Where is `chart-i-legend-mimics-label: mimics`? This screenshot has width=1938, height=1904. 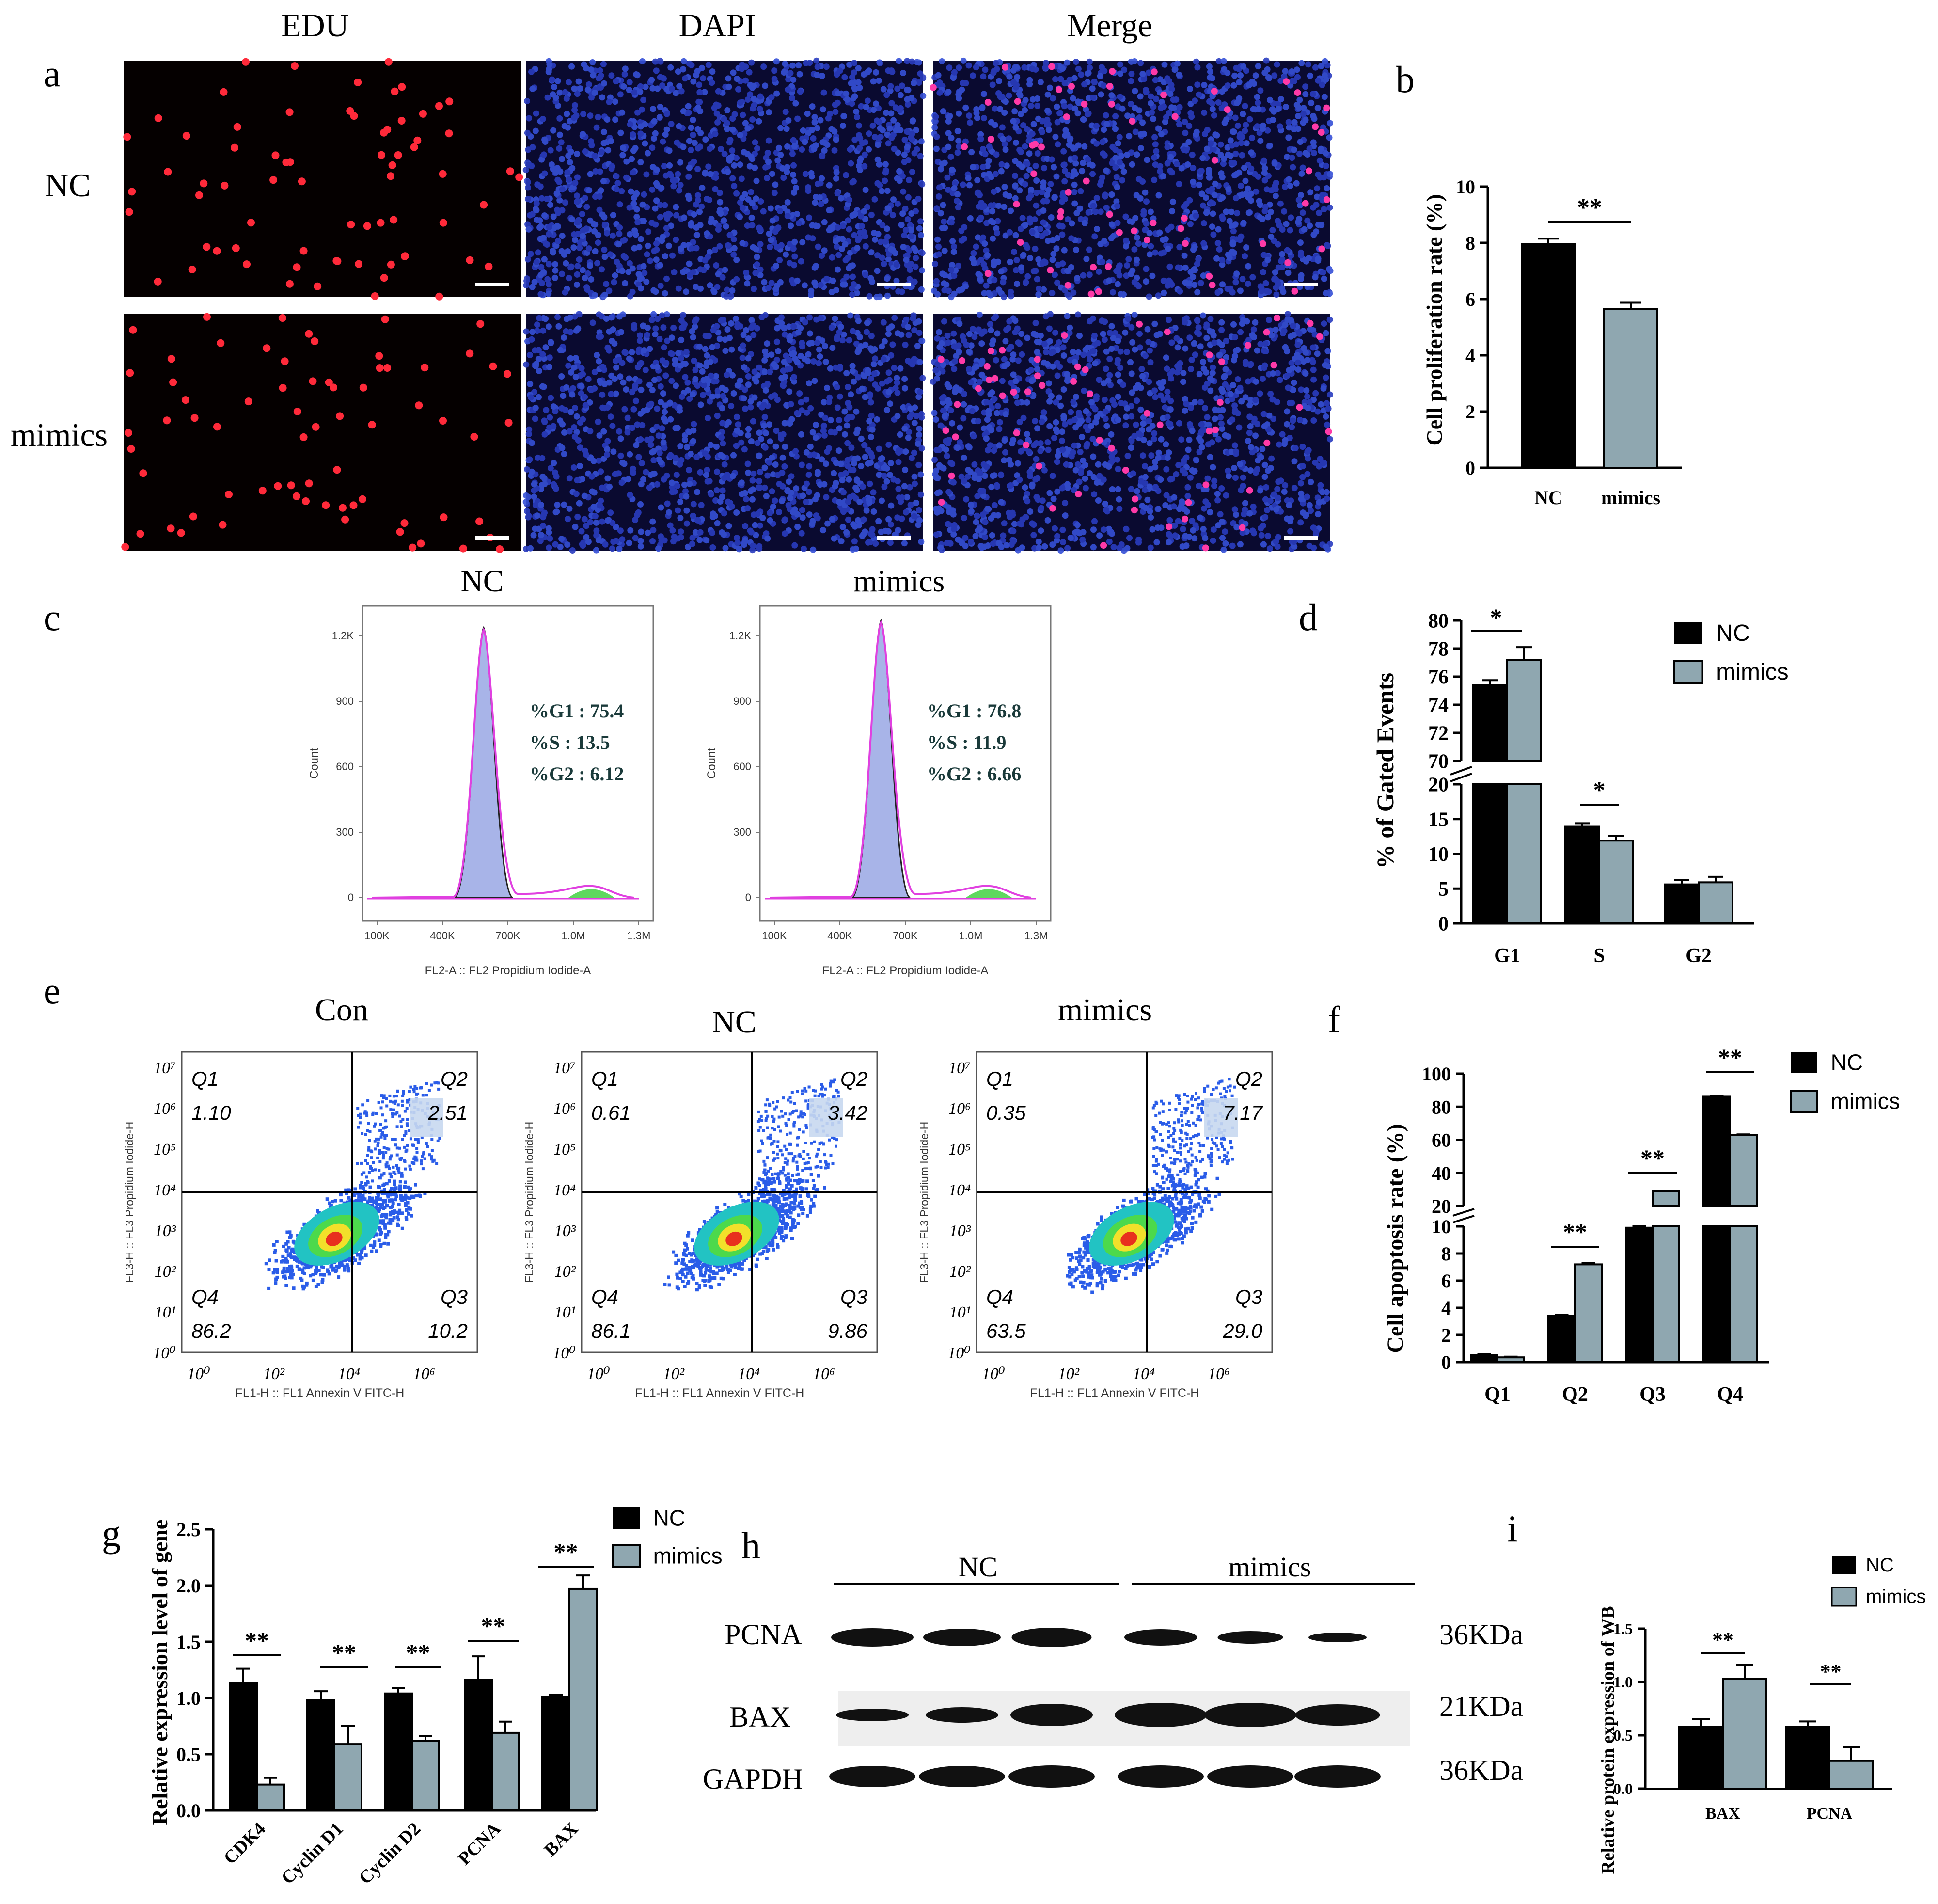 chart-i-legend-mimics-label: mimics is located at coordinates (1896, 1596).